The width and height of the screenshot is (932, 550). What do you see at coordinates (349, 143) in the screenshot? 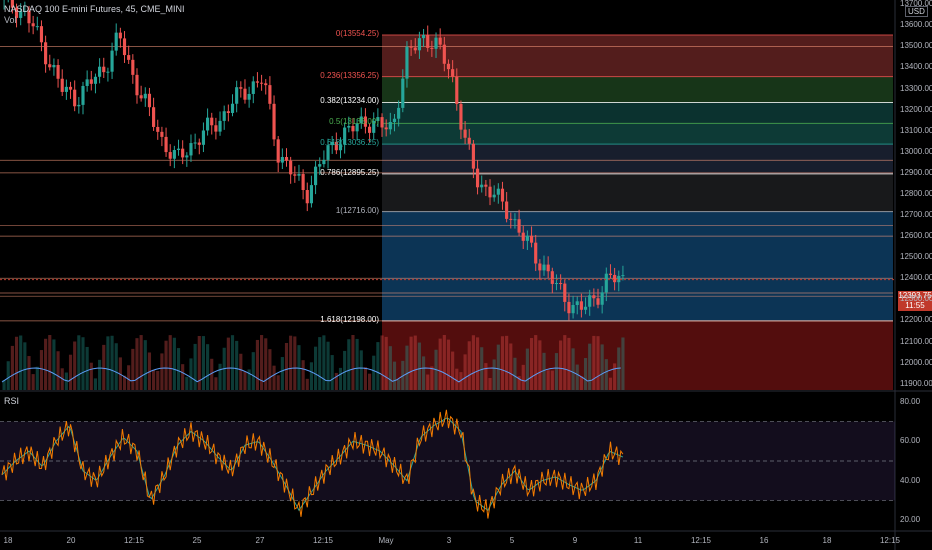
I see `fib-level-label: 0.618(13036.25)` at bounding box center [349, 143].